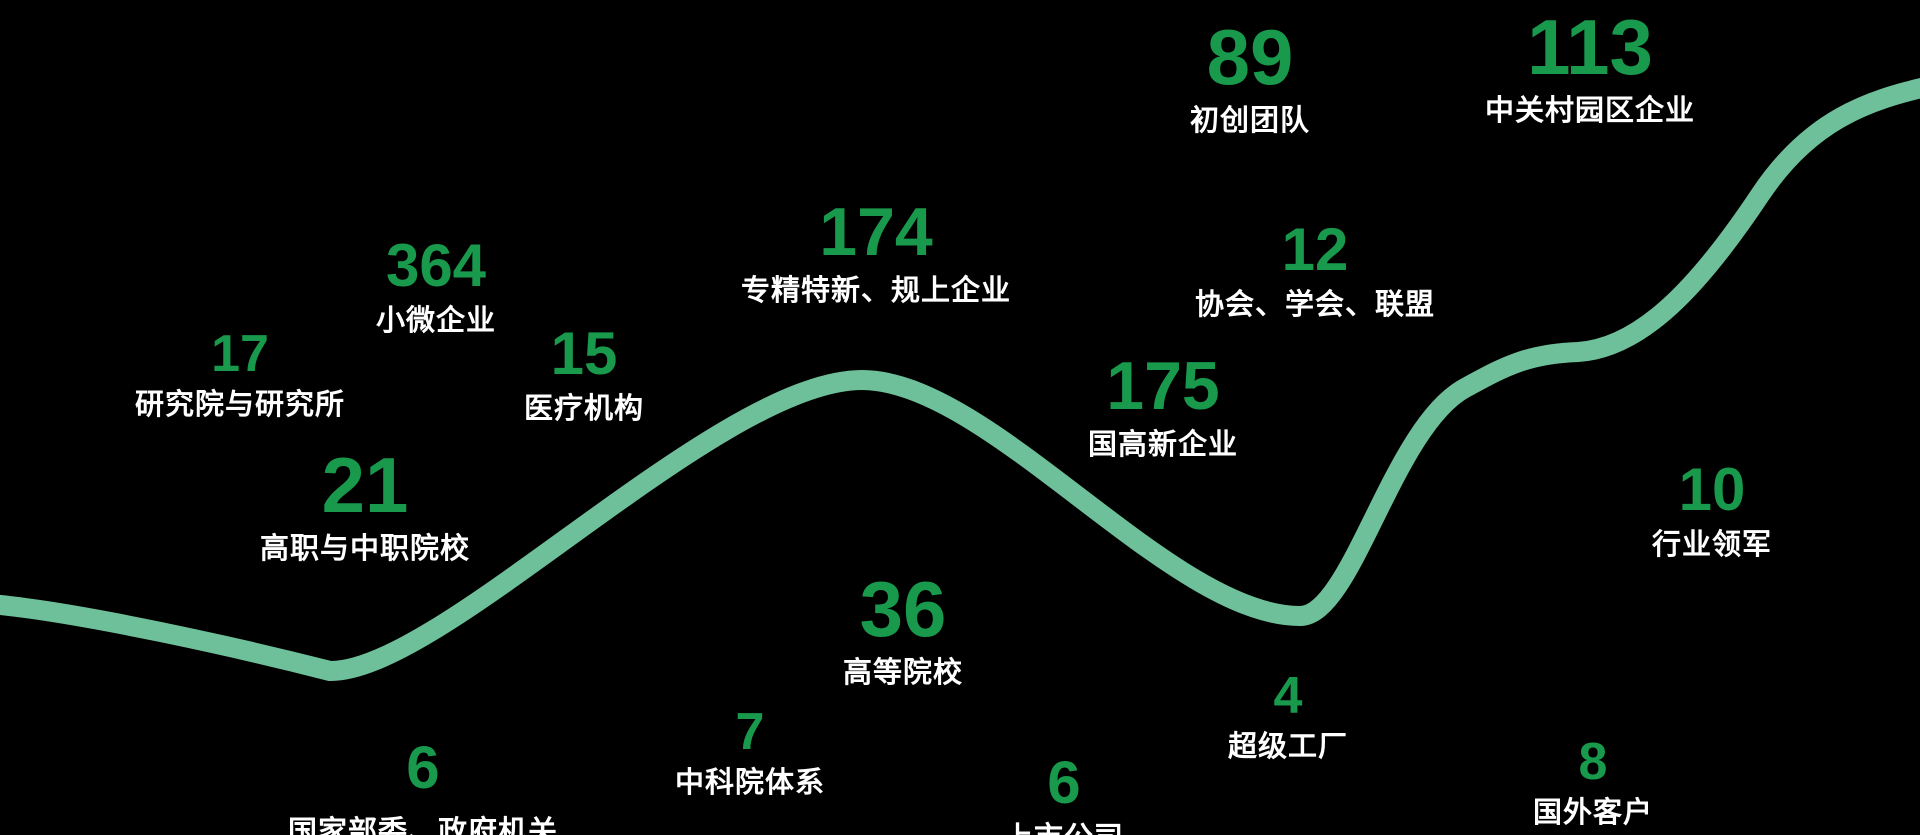  I want to click on stat-label: 国外客户, so click(1593, 813).